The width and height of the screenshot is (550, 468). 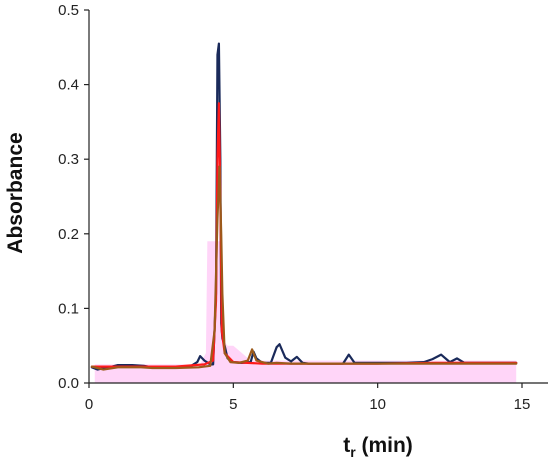 What do you see at coordinates (73, 197) in the screenshot?
I see `y-ticks: 0.0 0.1 0.2 0.3 0.4 0.5` at bounding box center [73, 197].